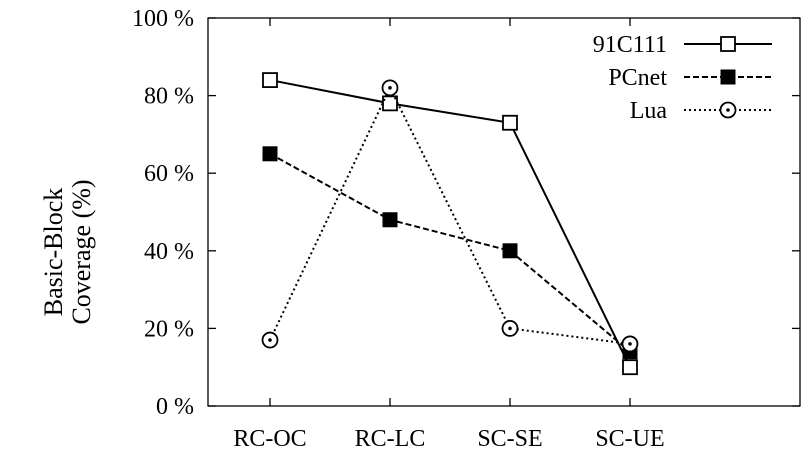 The image size is (803, 456). I want to click on y-tick-label-60: 60 %, so click(169, 174).